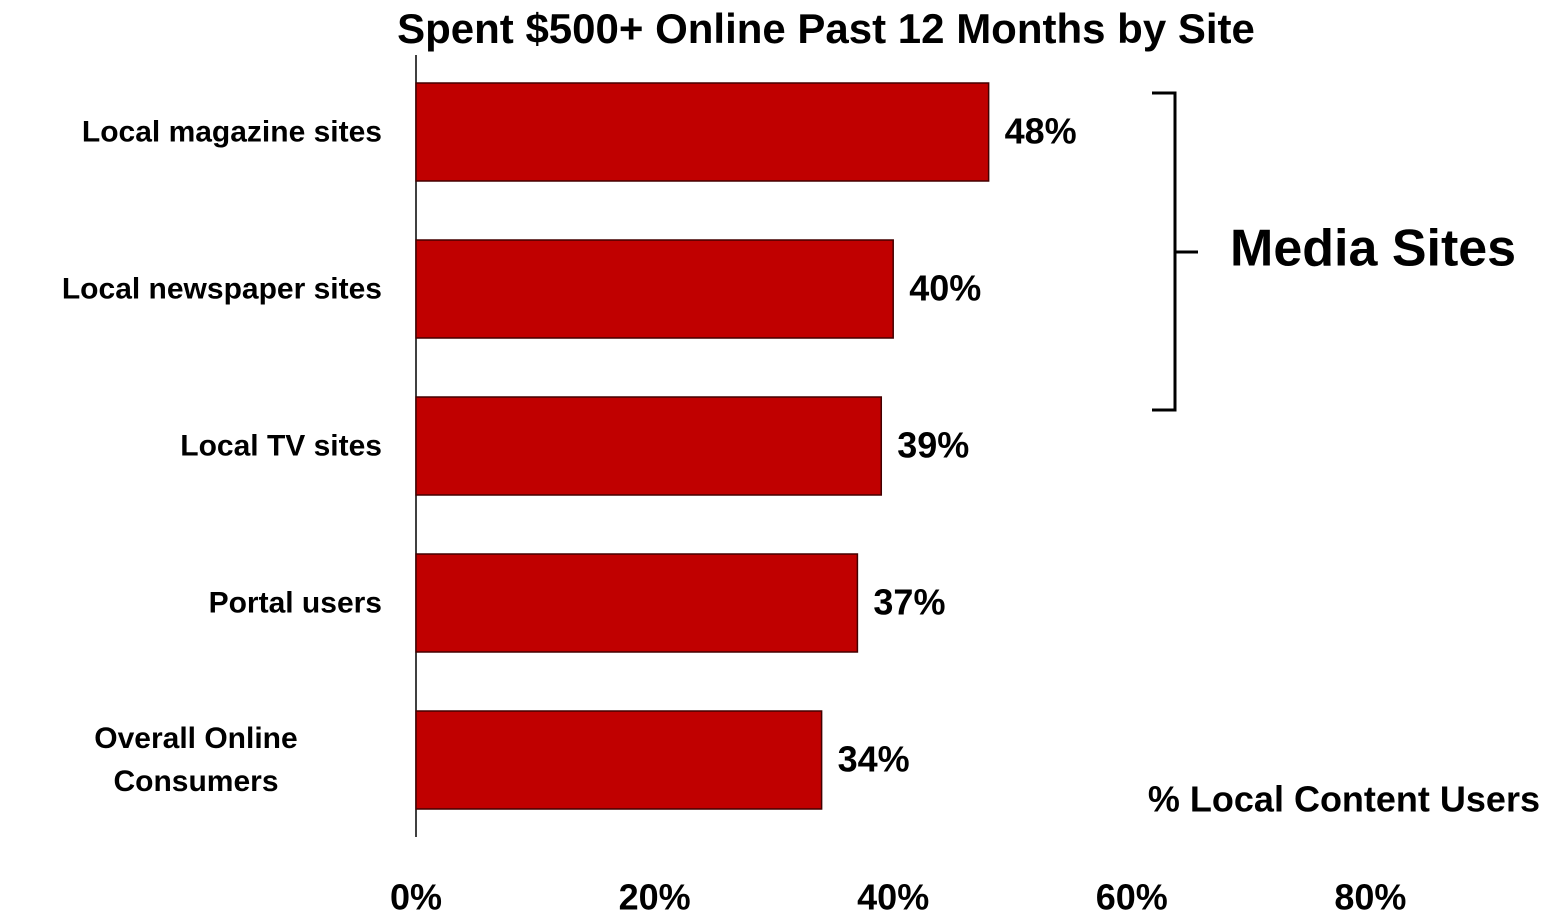  Describe the element at coordinates (893, 897) in the screenshot. I see `x-tick-label: 40%` at that location.